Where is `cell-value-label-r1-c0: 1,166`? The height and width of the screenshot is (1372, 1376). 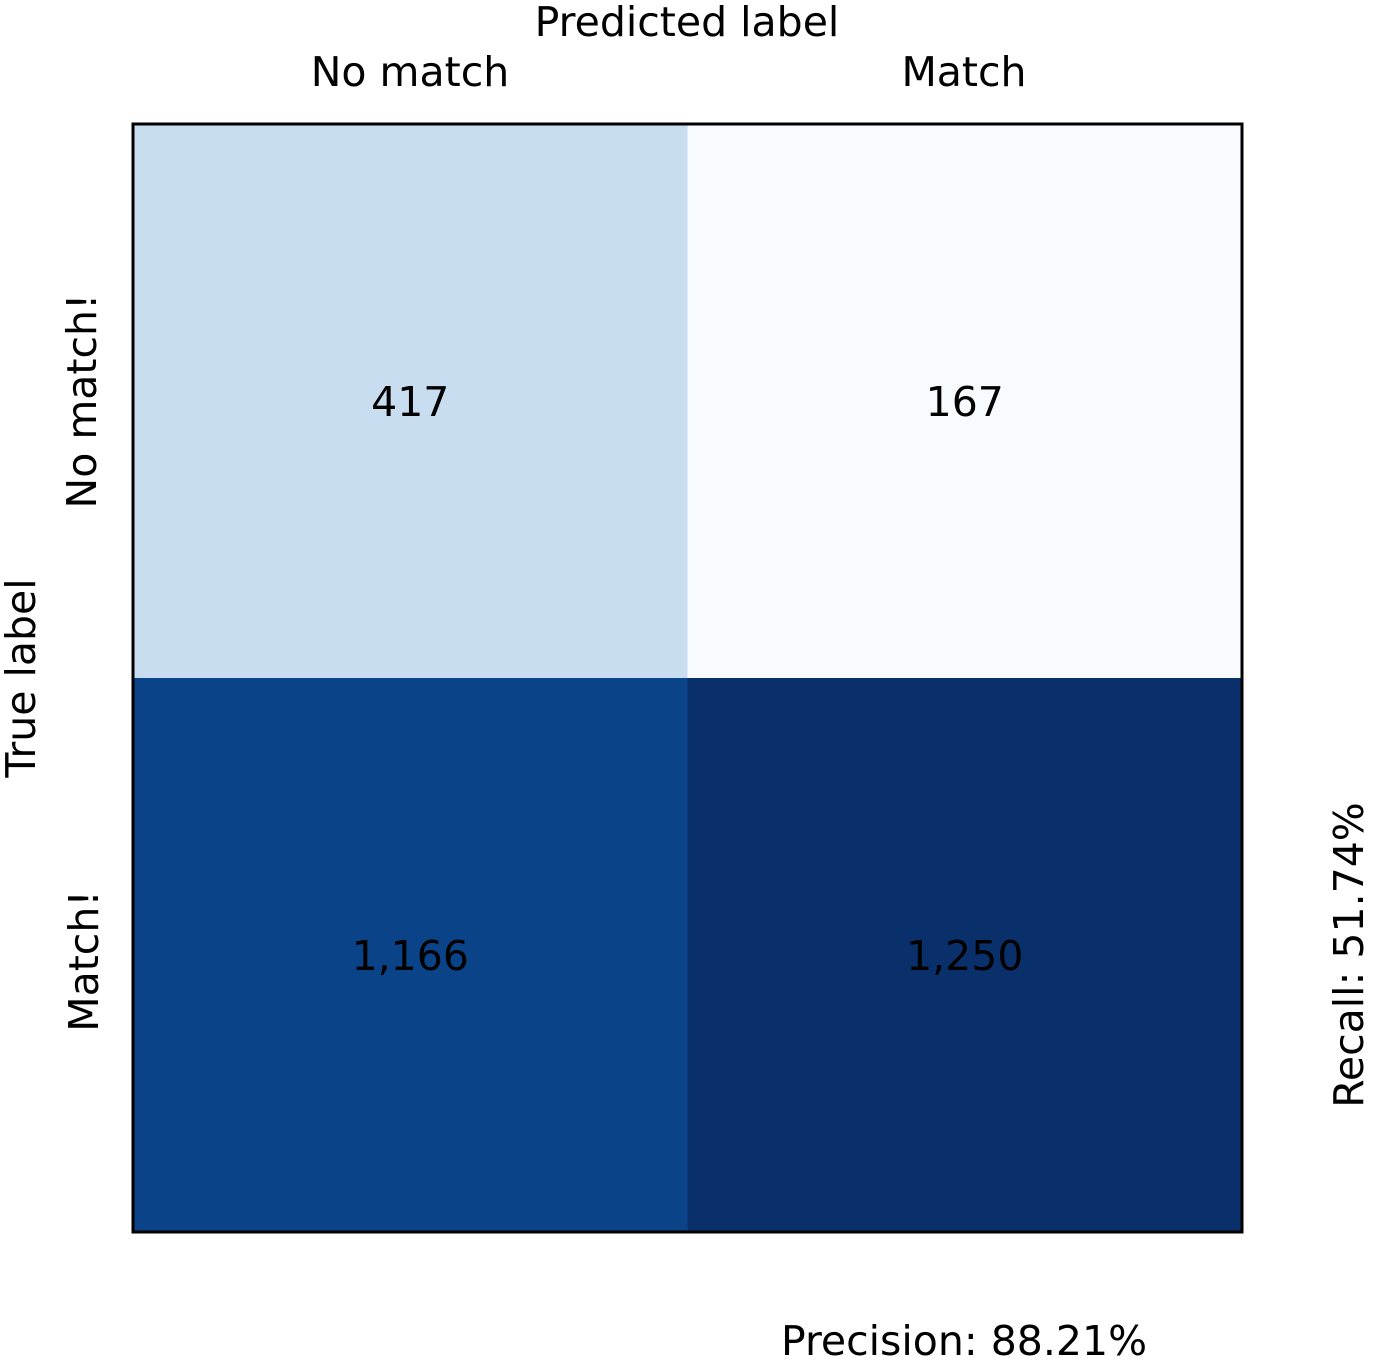
cell-value-label-r1-c0: 1,166 is located at coordinates (410, 956).